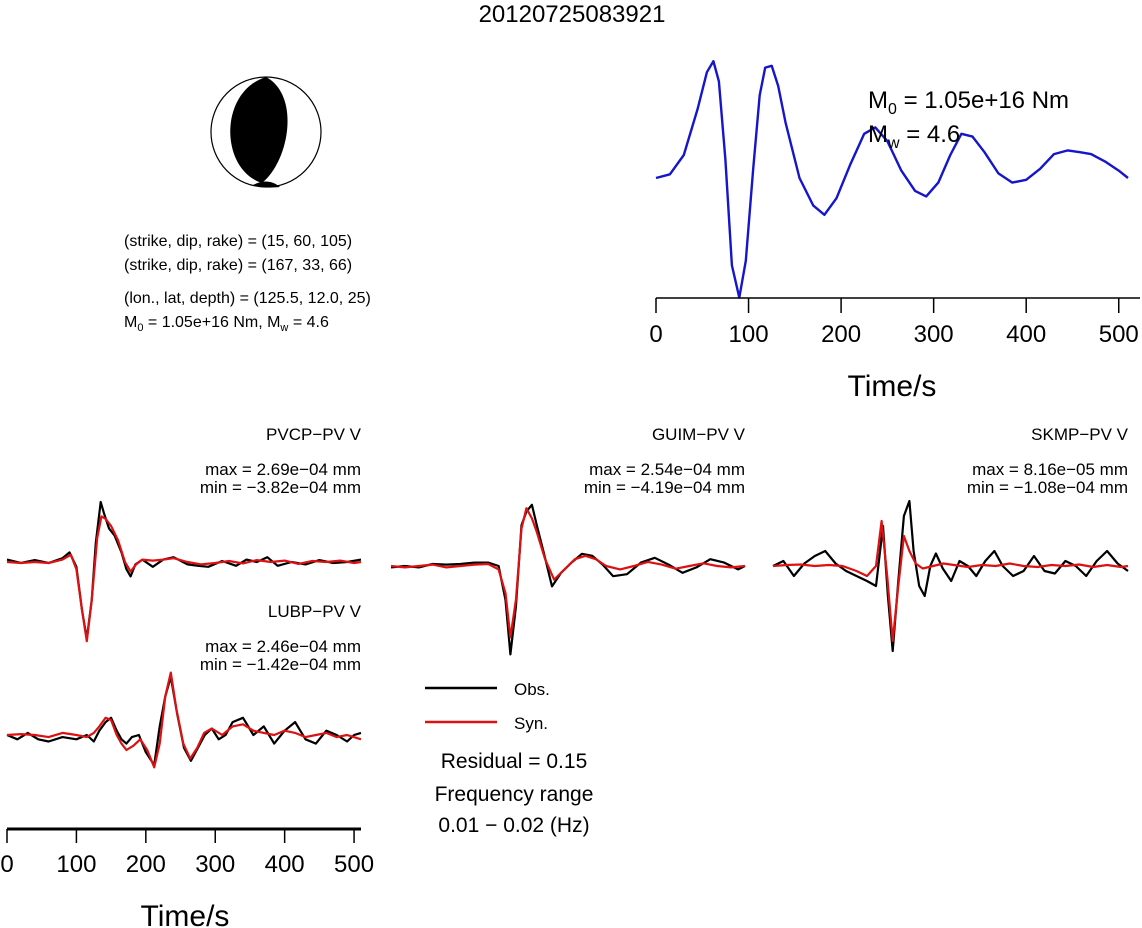  I want to click on wave-tick-label: 0, so click(6, 864).